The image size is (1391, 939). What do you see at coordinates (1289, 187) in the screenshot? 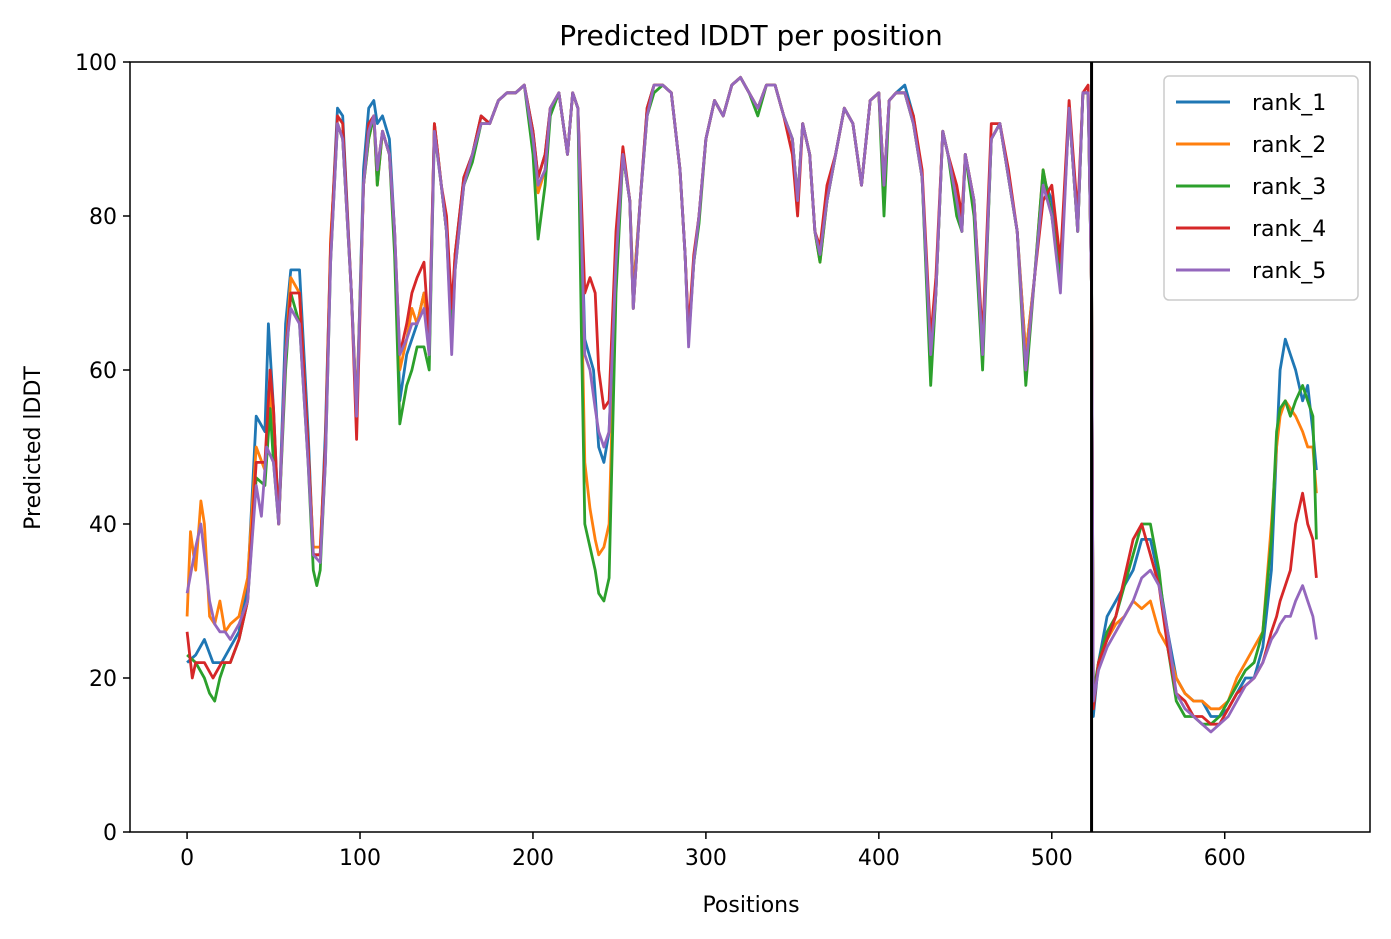
I see `legend-label-rank_3: rank_3` at bounding box center [1289, 187].